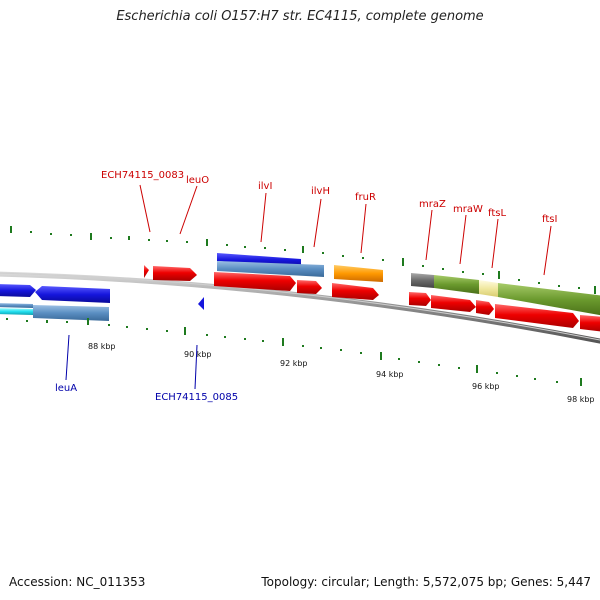 This screenshot has height=600, width=600. What do you see at coordinates (485, 307) in the screenshot?
I see `cds-ftsl` at bounding box center [485, 307].